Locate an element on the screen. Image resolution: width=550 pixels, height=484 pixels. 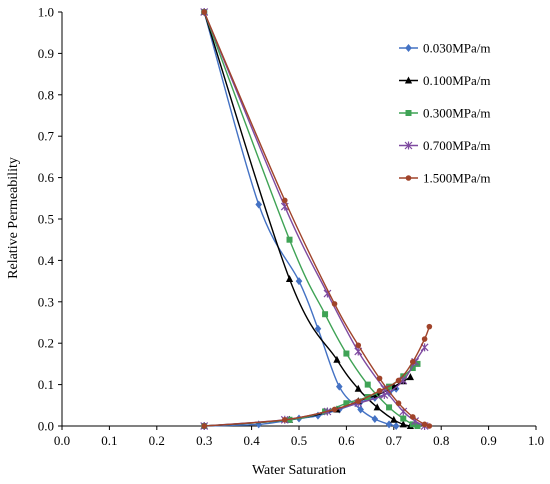
y-tick-label: 0.2 is located at coordinates (46, 343).